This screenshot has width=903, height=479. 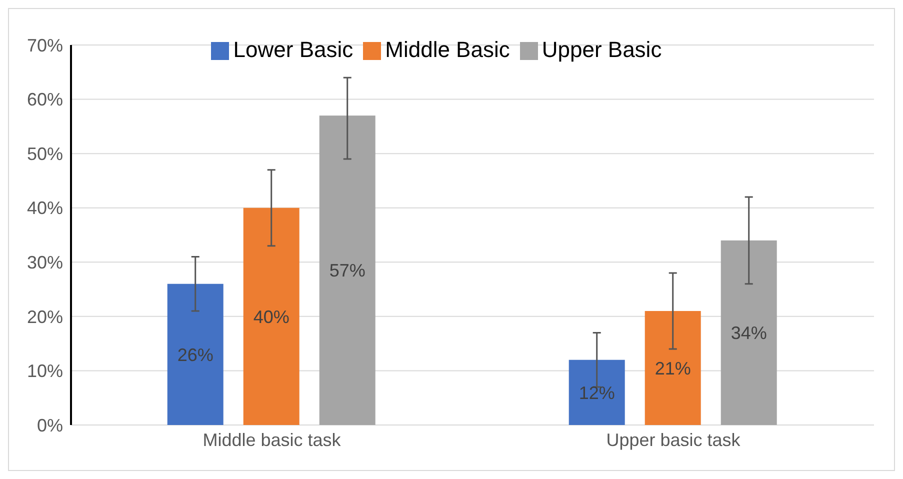 I want to click on data-label: 26%, so click(x=195, y=354).